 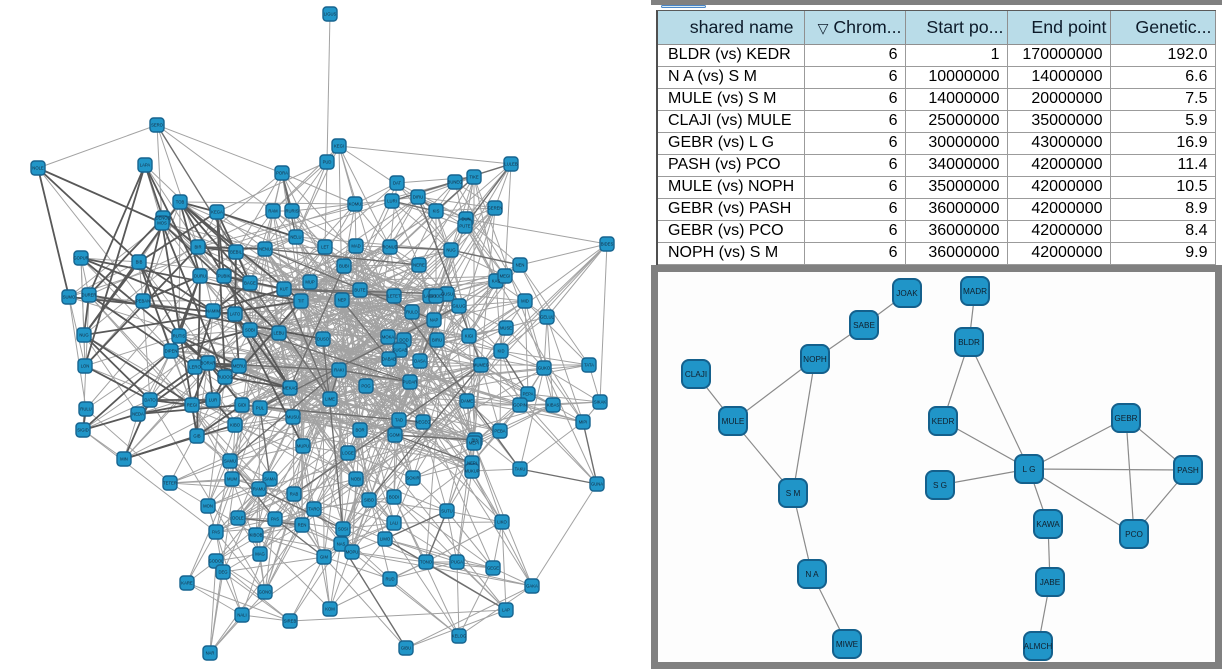 What do you see at coordinates (399, 420) in the screenshot?
I see `svg-text: TAD` at bounding box center [399, 420].